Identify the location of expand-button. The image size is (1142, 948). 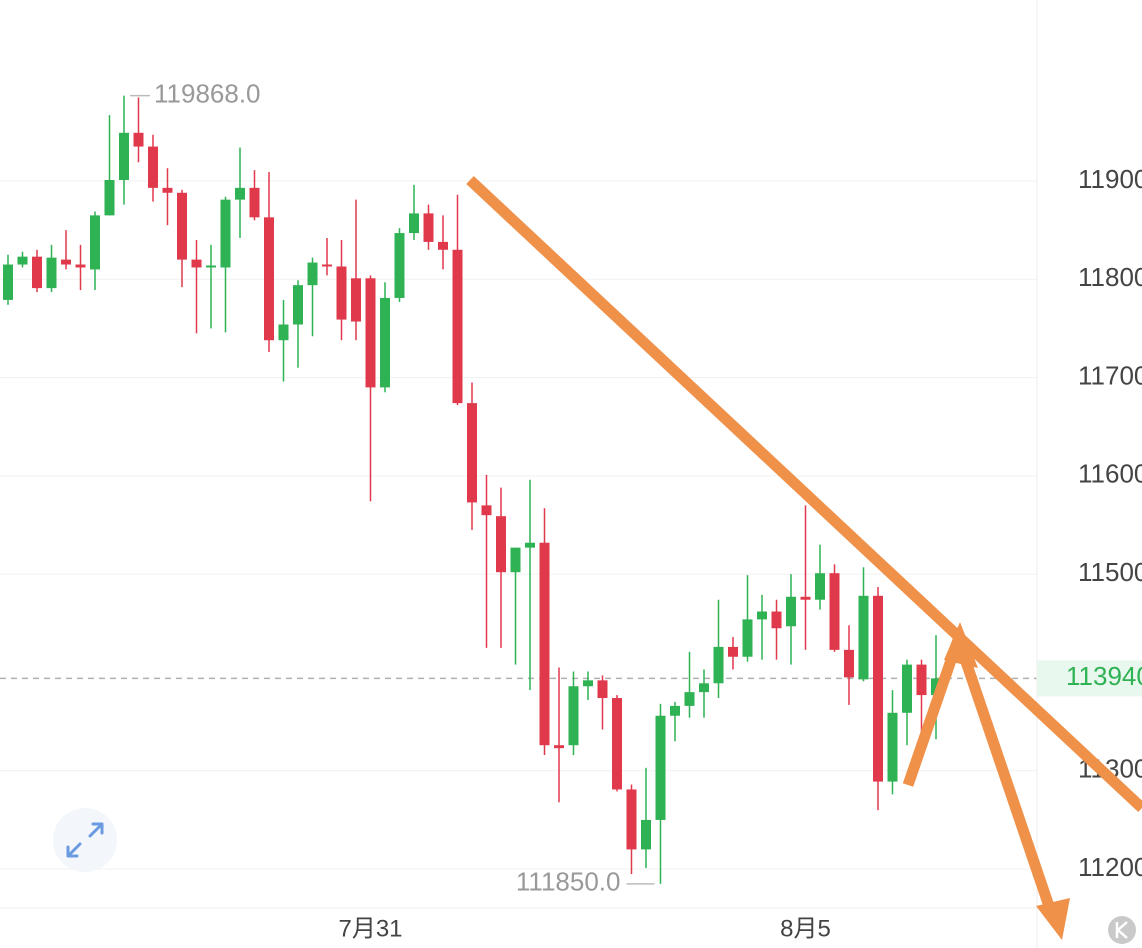
(85, 840).